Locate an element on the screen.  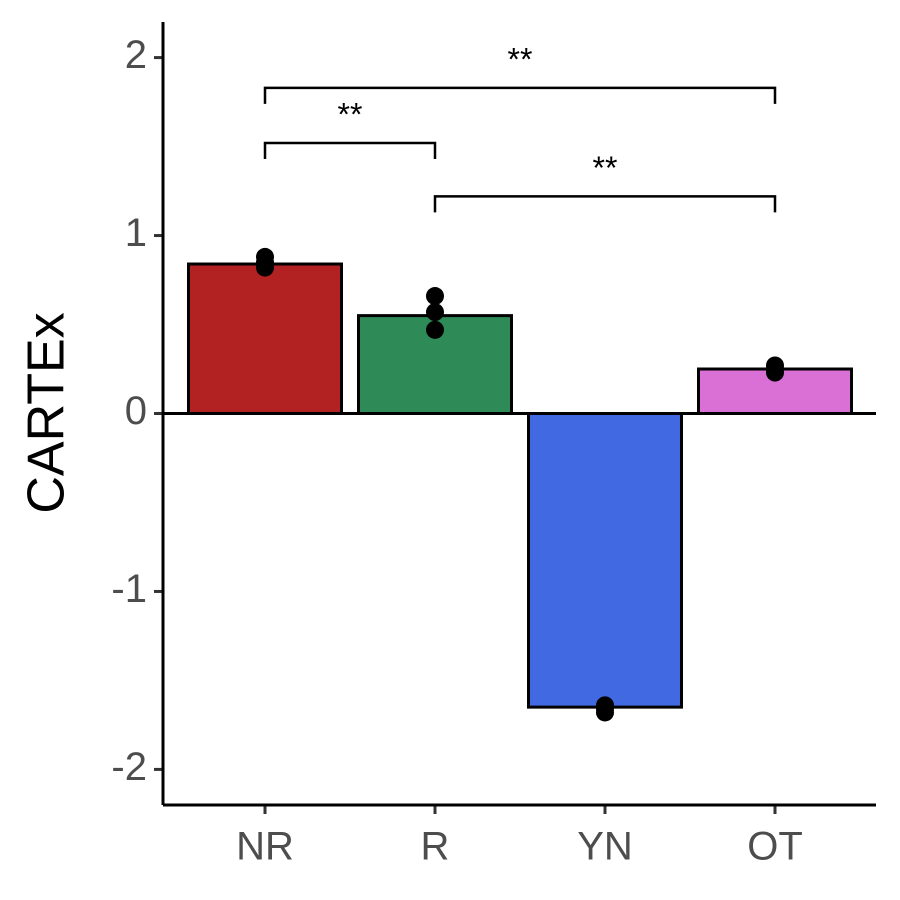
y-tick-label: 0 is located at coordinates (136, 411).